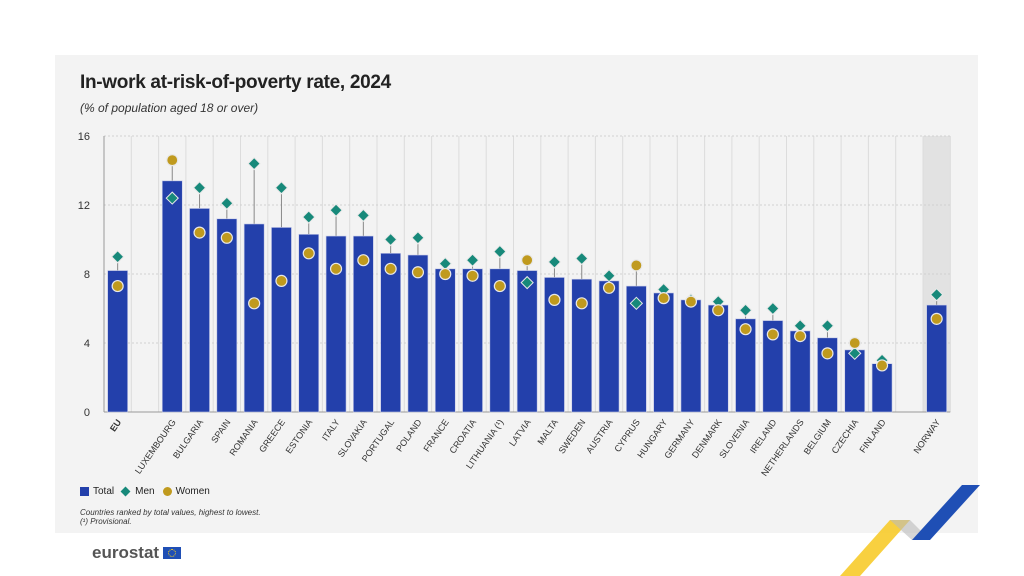 This screenshot has height=576, width=1024. Describe the element at coordinates (243, 437) in the screenshot. I see `x-tick-label: ROMANIA` at that location.